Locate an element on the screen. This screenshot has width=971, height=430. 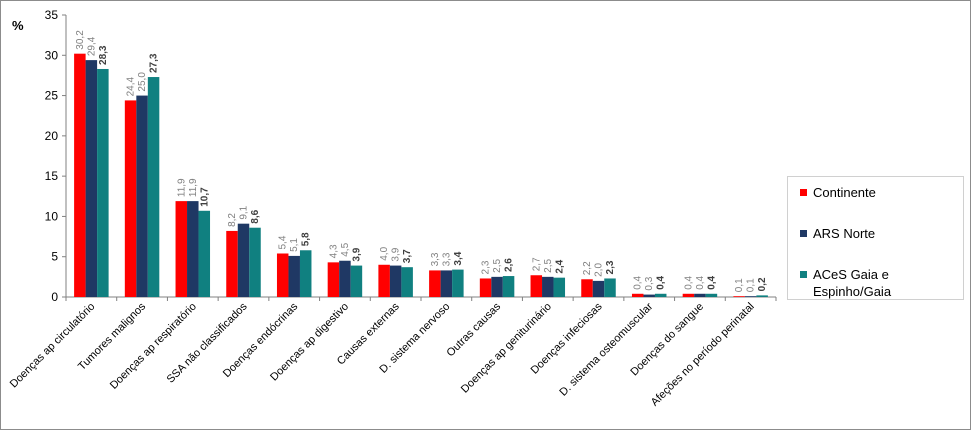
y-tick-label: 0 is located at coordinates (54, 297).